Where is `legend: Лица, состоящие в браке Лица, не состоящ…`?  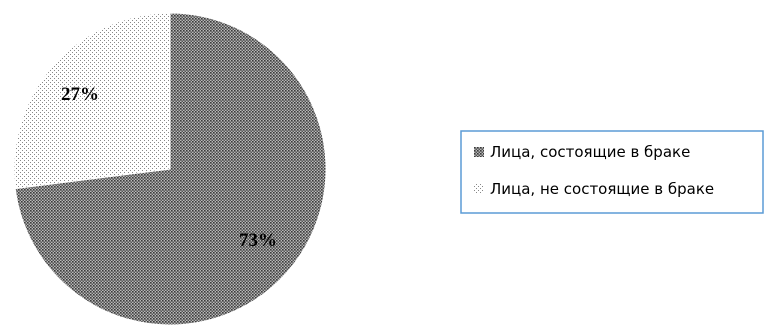
legend: Лица, состоящие в браке Лица, не состоящ… is located at coordinates (612, 172).